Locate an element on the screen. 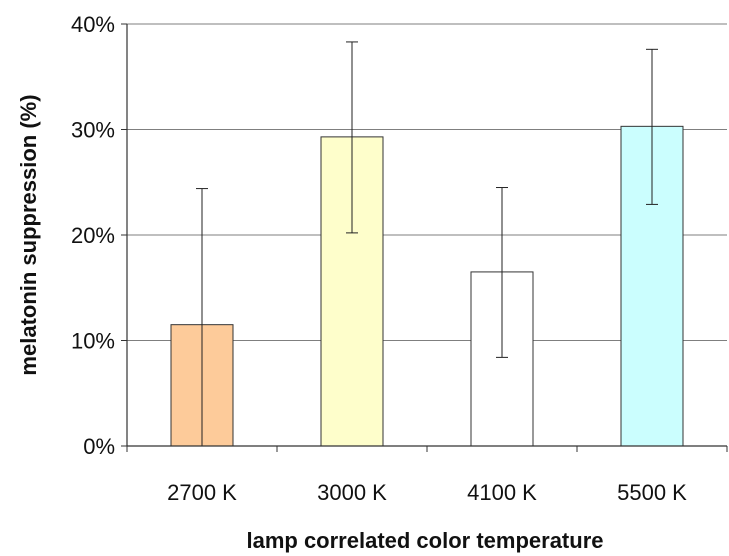  x-tick-label: 4100 K is located at coordinates (502, 492).